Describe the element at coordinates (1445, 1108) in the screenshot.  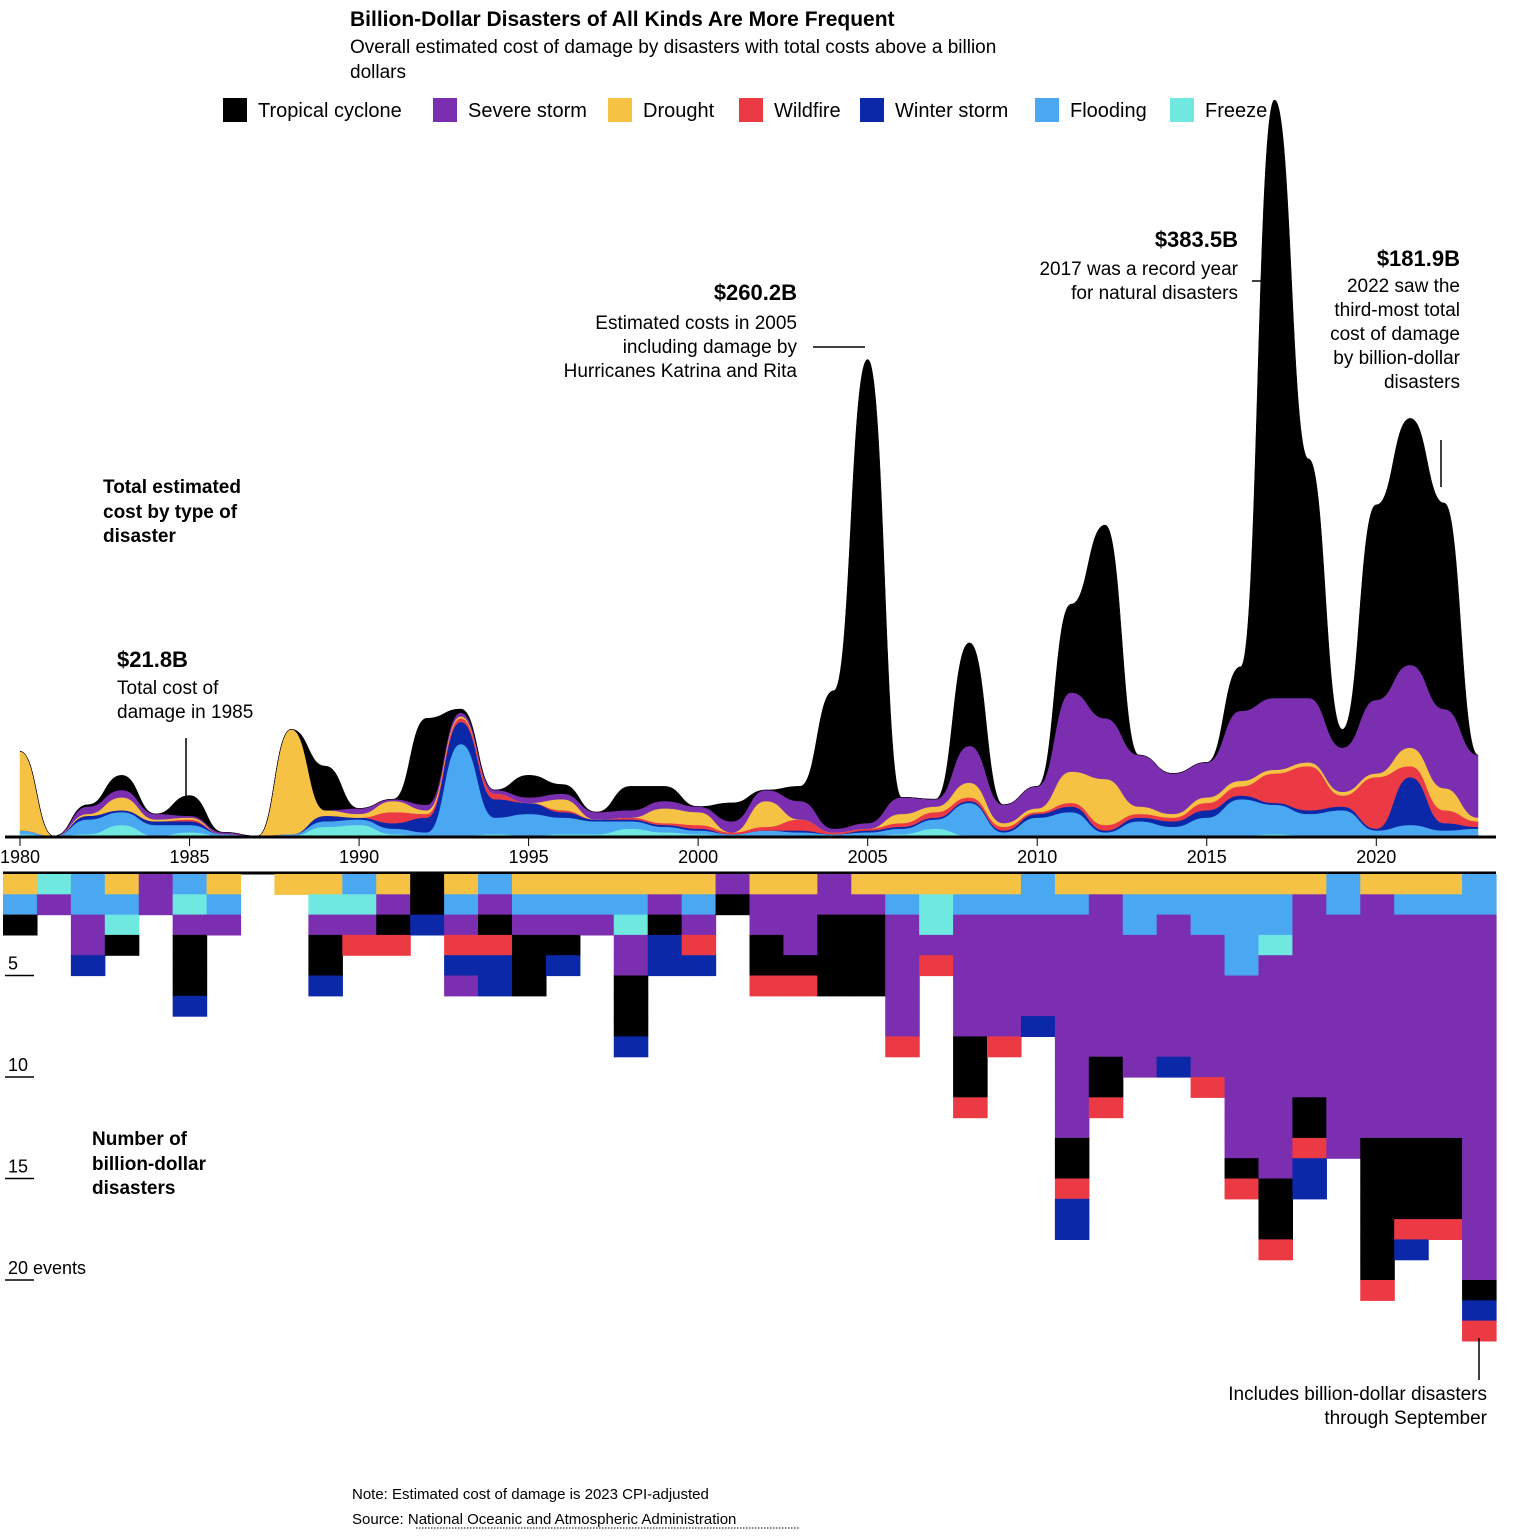
I see `count-cell-2022-12-severe-storm` at that location.